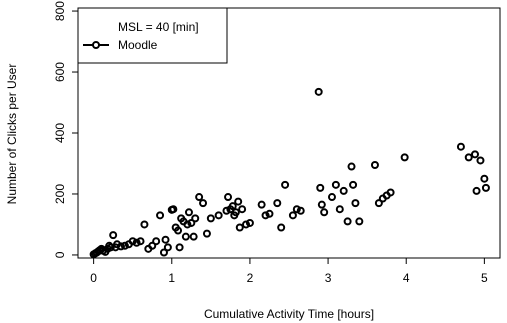 The height and width of the screenshot is (323, 507). I want to click on y-tick-label: 600, so click(60, 72).